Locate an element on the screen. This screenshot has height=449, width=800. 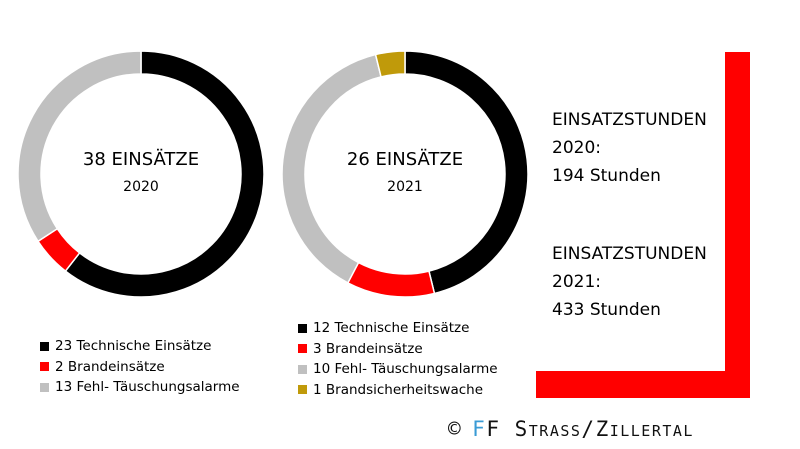
stats-hours: 194 Stunden is located at coordinates (606, 176).